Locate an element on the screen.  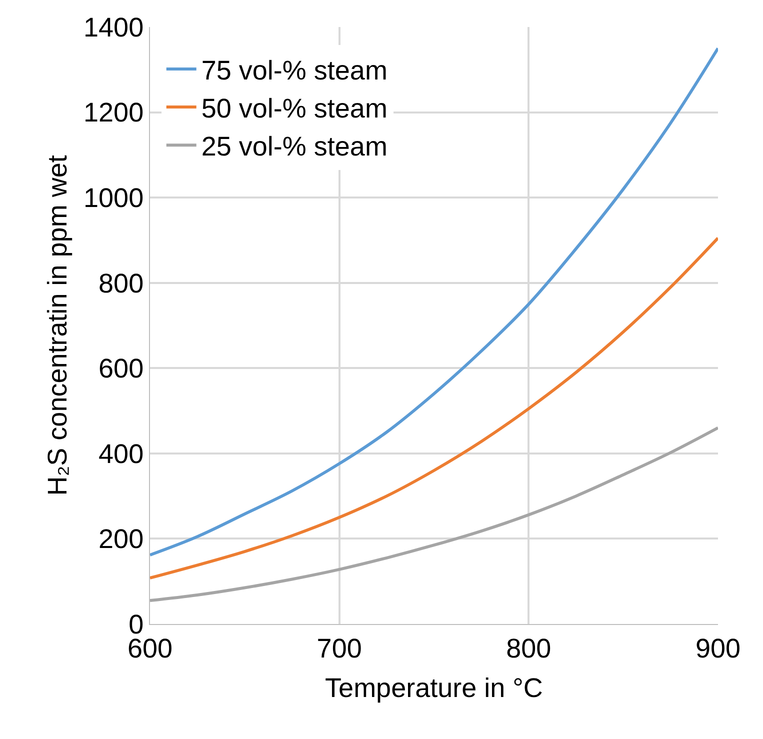
legend-label: 75 vol-% steam is located at coordinates (294, 70).